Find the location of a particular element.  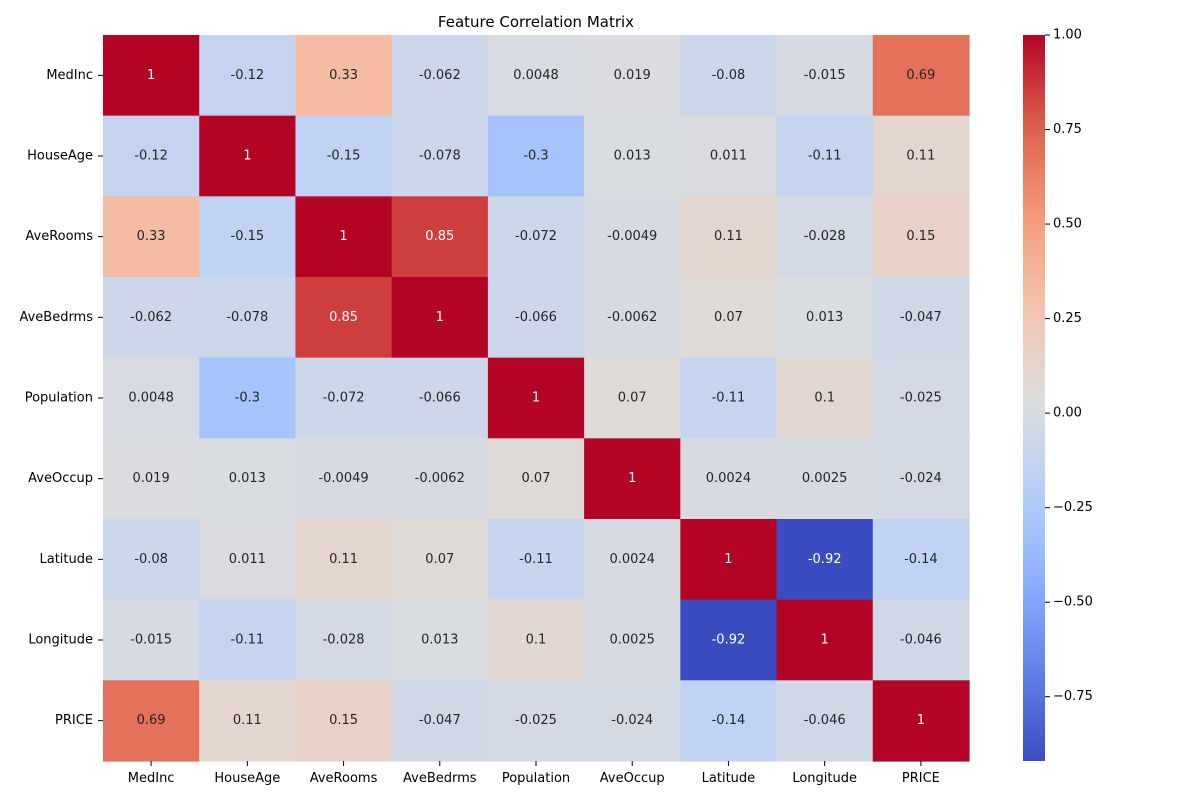

y-tick-label: AveBedrms is located at coordinates (56, 317).